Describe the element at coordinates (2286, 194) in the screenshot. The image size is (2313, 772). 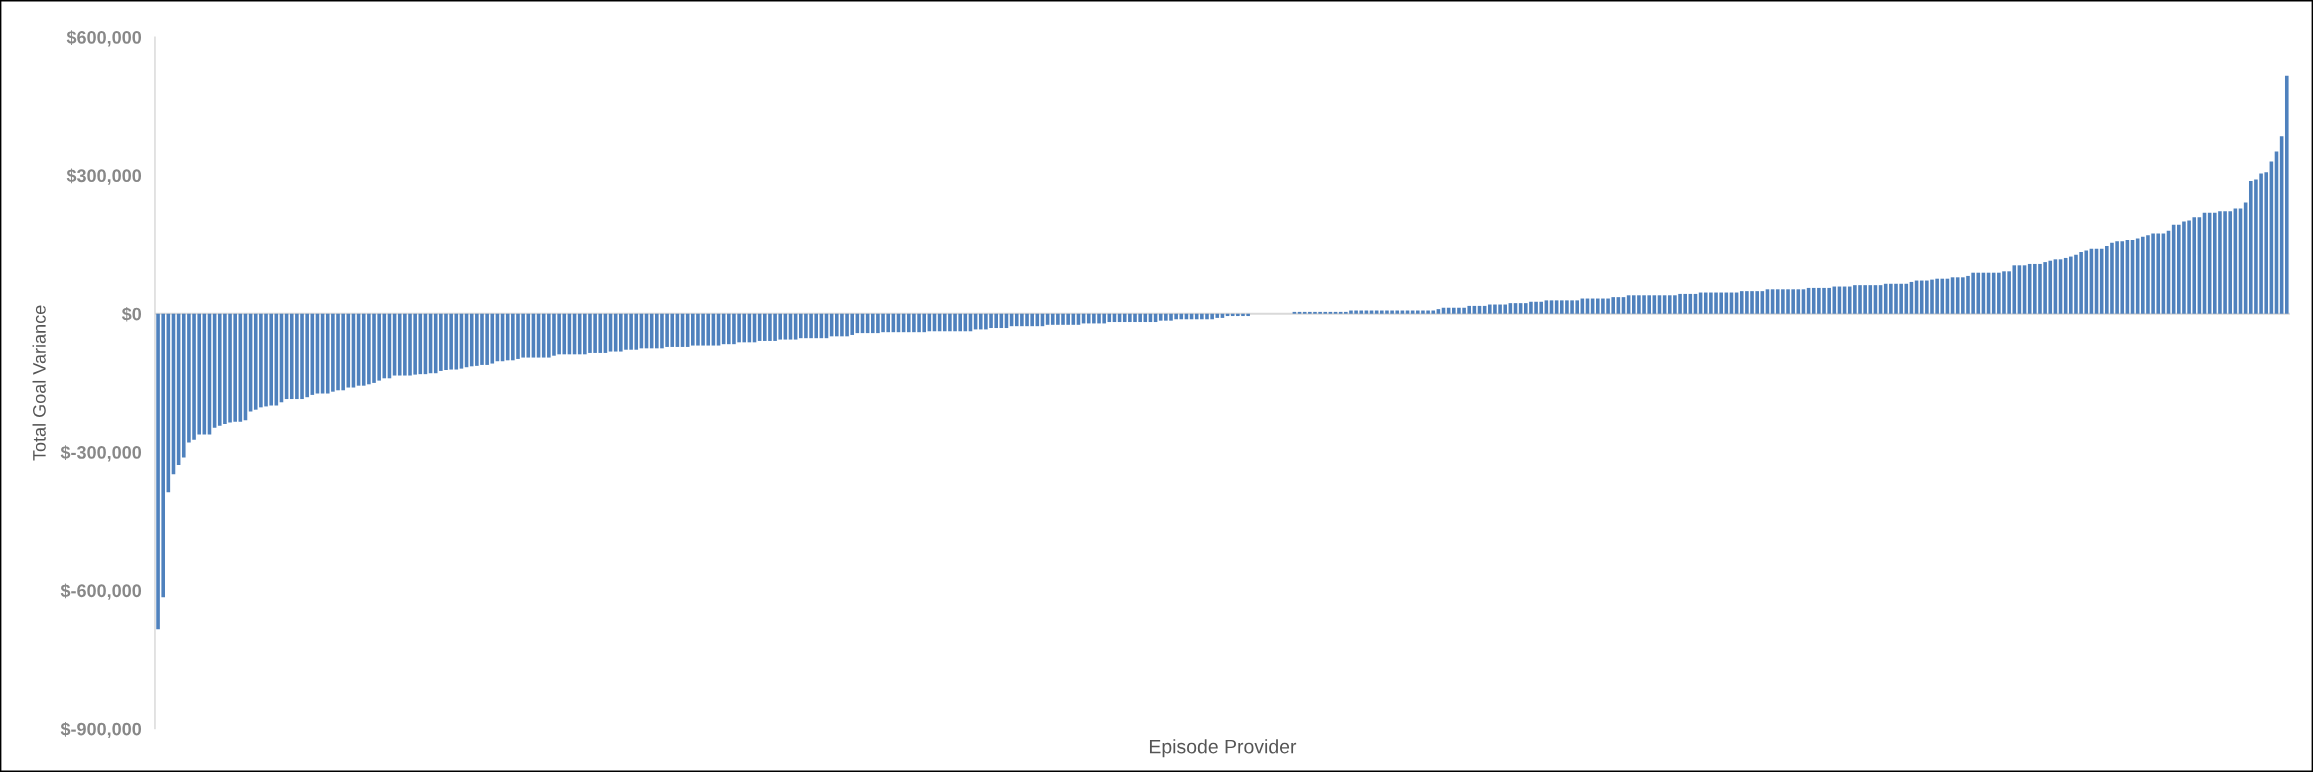
I see `bar` at that location.